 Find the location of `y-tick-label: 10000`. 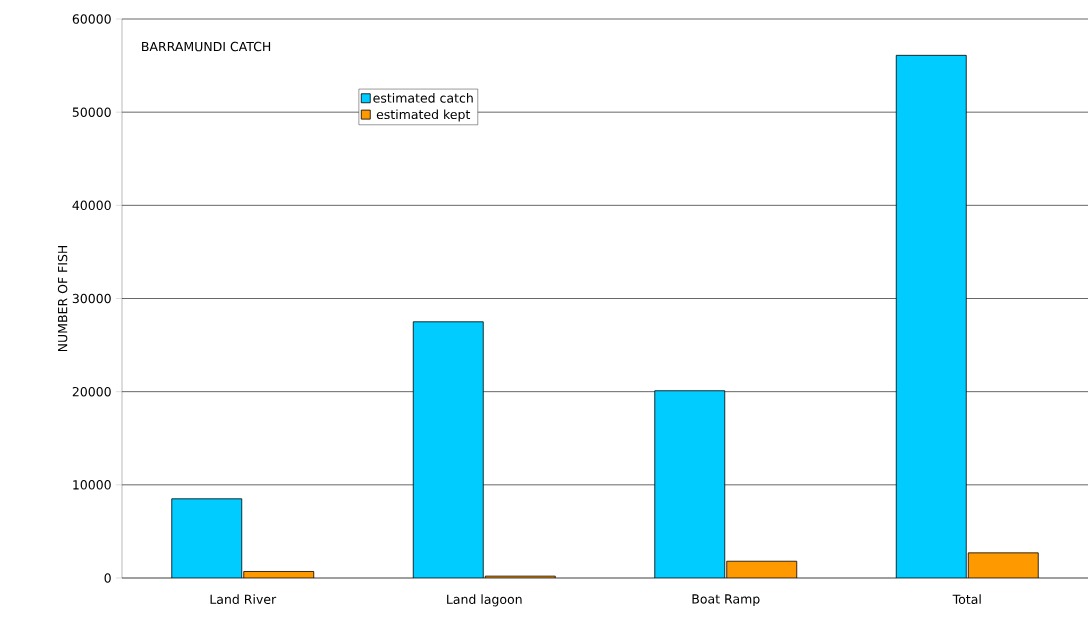

y-tick-label: 10000 is located at coordinates (92, 485).